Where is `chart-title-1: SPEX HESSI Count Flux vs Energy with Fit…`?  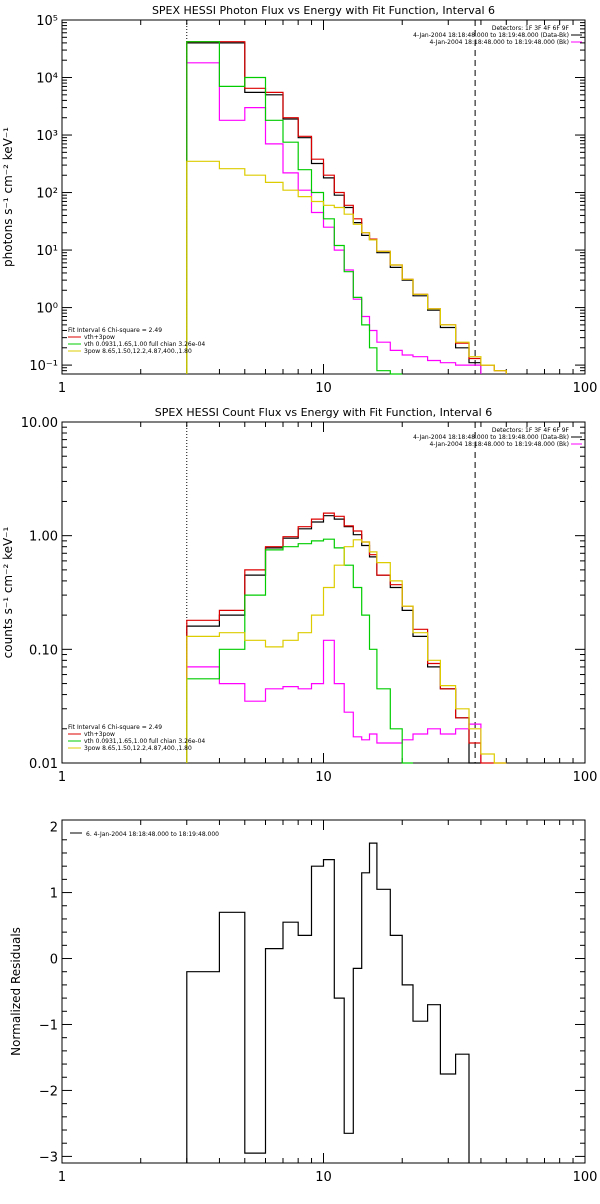
chart-title-1: SPEX HESSI Count Flux vs Energy with Fit… is located at coordinates (323, 412).